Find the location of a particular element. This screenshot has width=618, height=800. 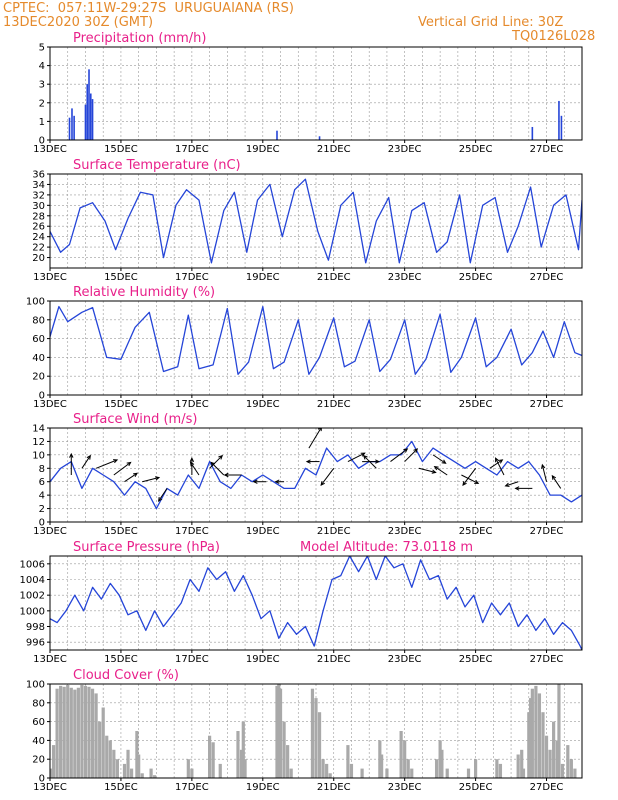

station-title: CPTEC: 057:11W-29:27S URUGUAIANA (RS) is located at coordinates (148, 8).